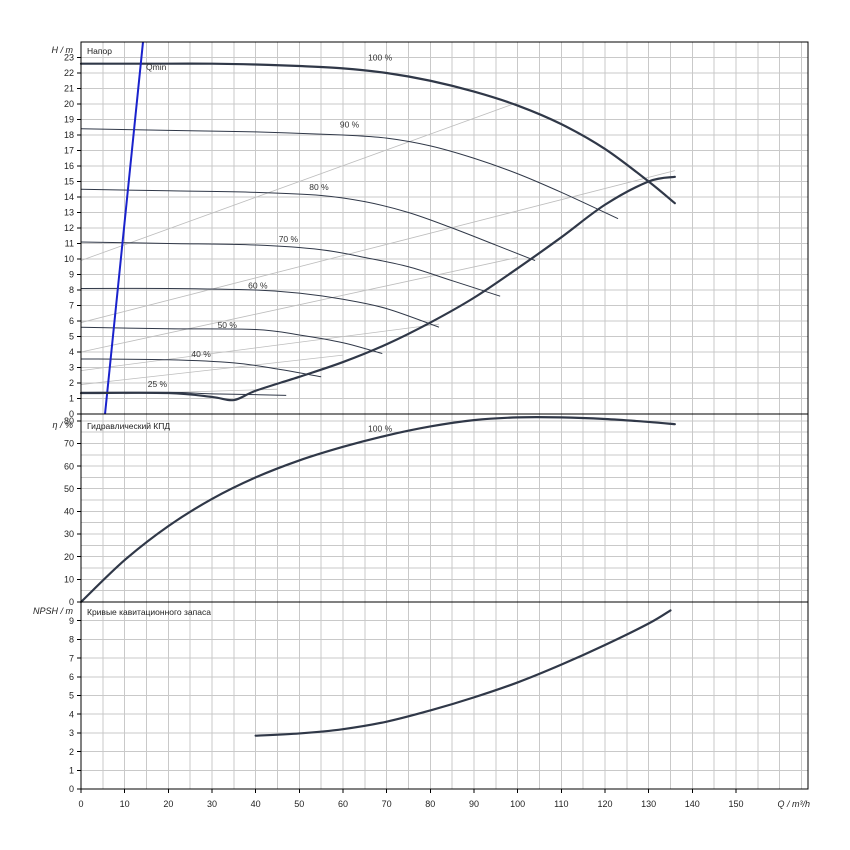 Image resolution: width=850 pixels, height=850 pixels. What do you see at coordinates (258, 286) in the screenshot?
I see `speed-level-label: 60 %` at bounding box center [258, 286].